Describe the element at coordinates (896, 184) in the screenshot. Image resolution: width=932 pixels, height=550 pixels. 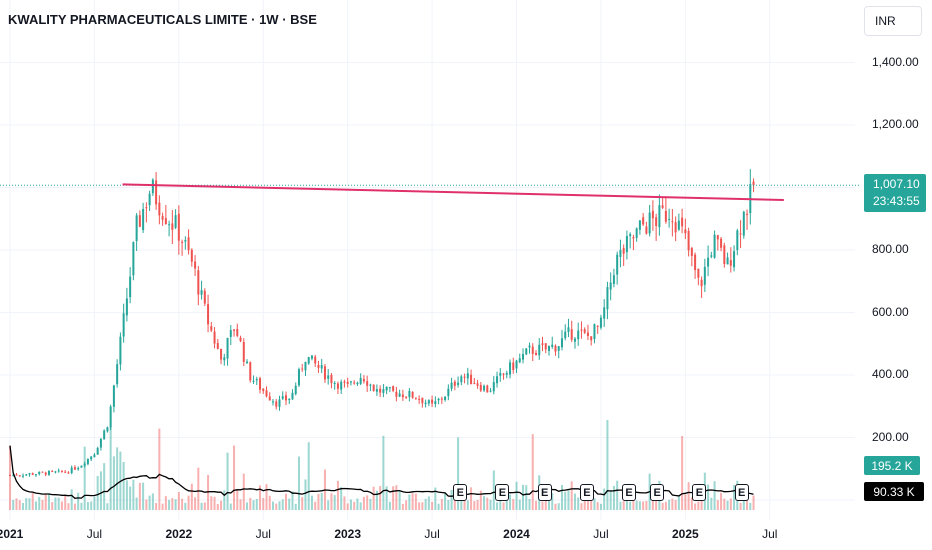
I see `last-price-value: 1,007.10` at that location.